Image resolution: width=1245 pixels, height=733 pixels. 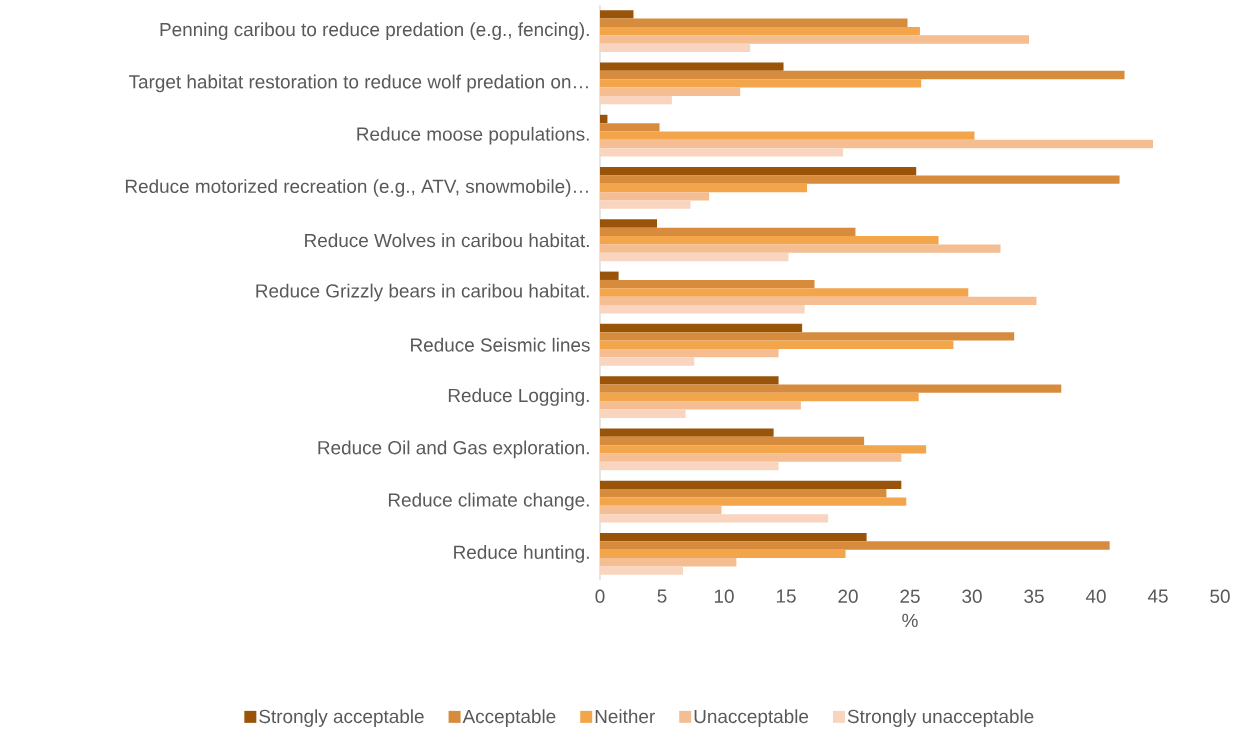 What do you see at coordinates (374, 31) in the screenshot?
I see `y-tick-label: Penning caribou to reduce predation (e.g., fencing).` at bounding box center [374, 31].